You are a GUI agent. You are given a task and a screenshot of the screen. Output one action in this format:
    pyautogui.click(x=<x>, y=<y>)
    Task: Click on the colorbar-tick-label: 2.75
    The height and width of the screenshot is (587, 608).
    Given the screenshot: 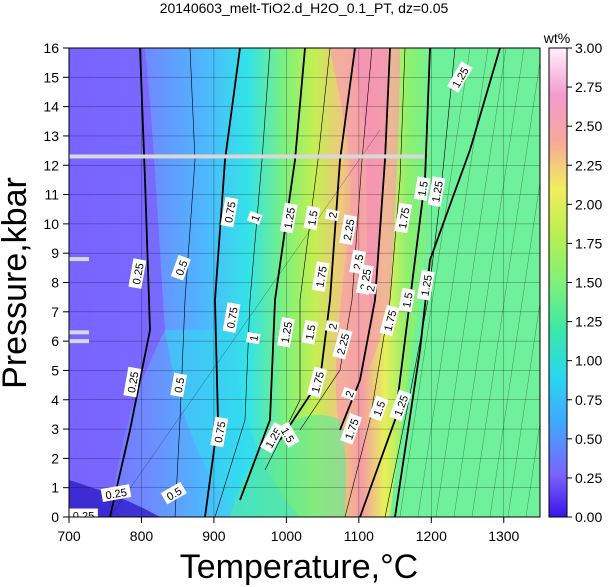 What is the action you would take?
    pyautogui.click(x=588, y=87)
    